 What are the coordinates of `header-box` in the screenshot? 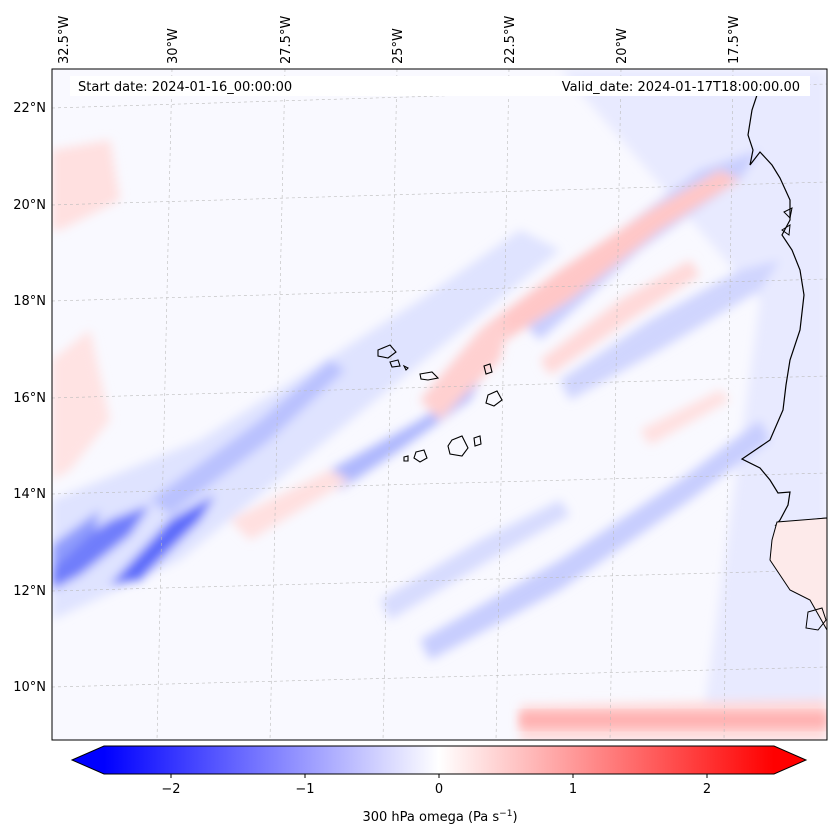 It's located at (440, 86).